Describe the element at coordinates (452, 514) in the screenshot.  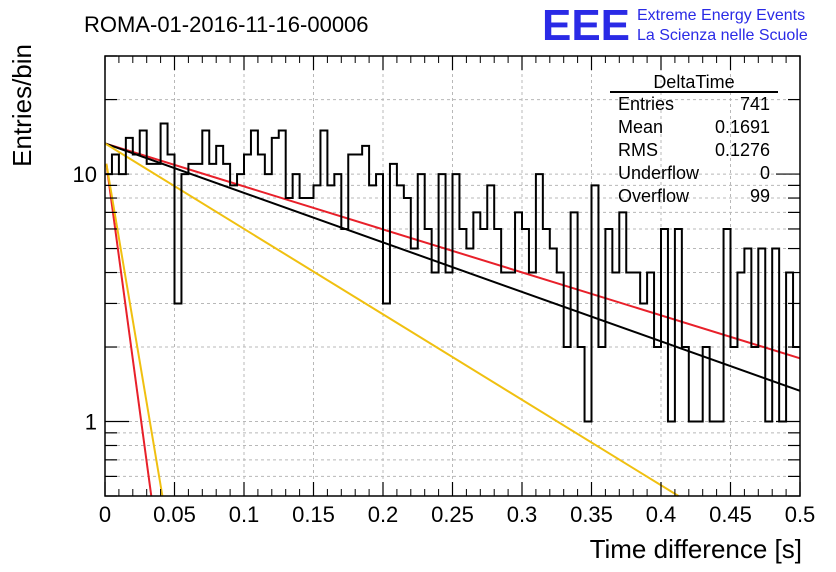
I see `x-tick-label: 0.25` at that location.